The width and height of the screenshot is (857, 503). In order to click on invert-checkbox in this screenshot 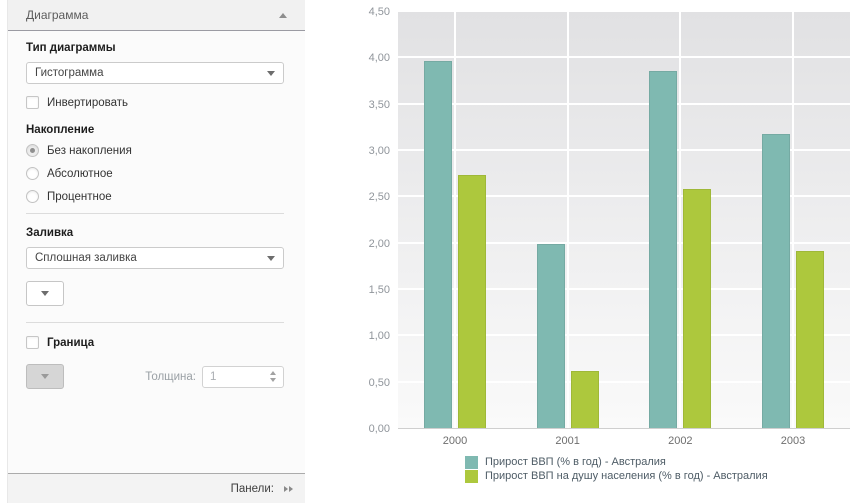, I will do `click(32, 102)`.